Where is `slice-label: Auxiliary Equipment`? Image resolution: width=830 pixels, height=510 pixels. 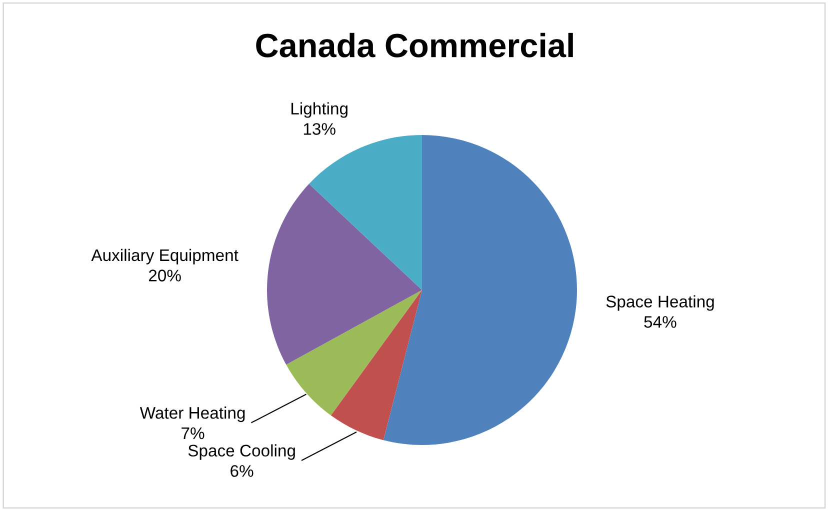 slice-label: Auxiliary Equipment is located at coordinates (164, 256).